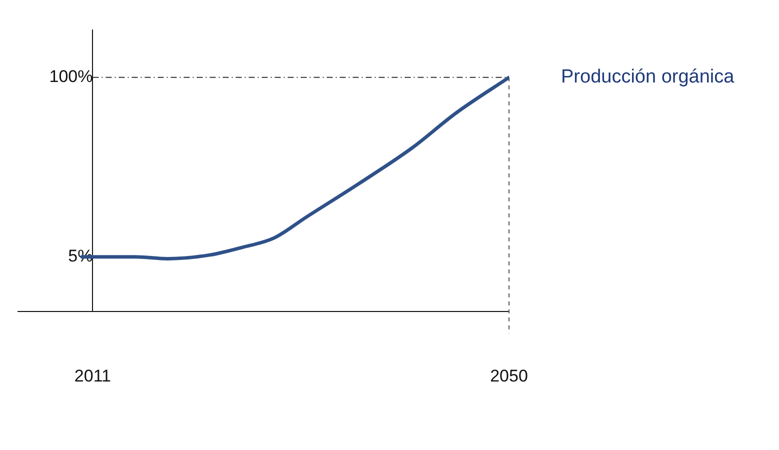 This screenshot has height=450, width=779. I want to click on y-tick-label: 100%, so click(71, 76).